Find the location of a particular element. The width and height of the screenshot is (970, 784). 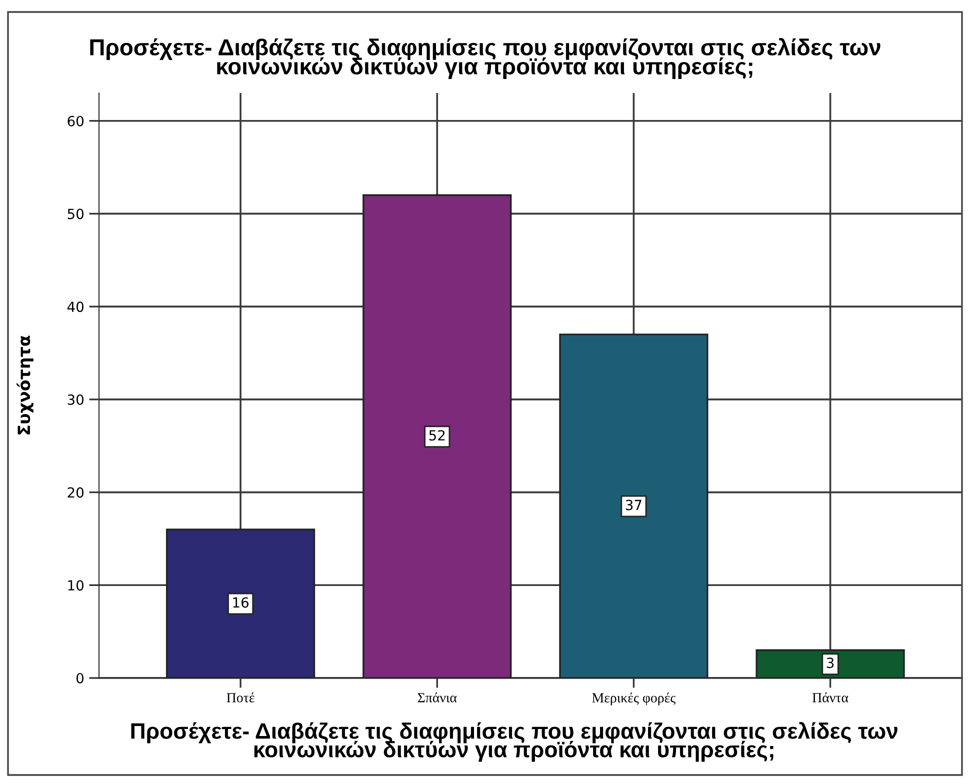

x-tick-label: Σπάνια is located at coordinates (437, 697).